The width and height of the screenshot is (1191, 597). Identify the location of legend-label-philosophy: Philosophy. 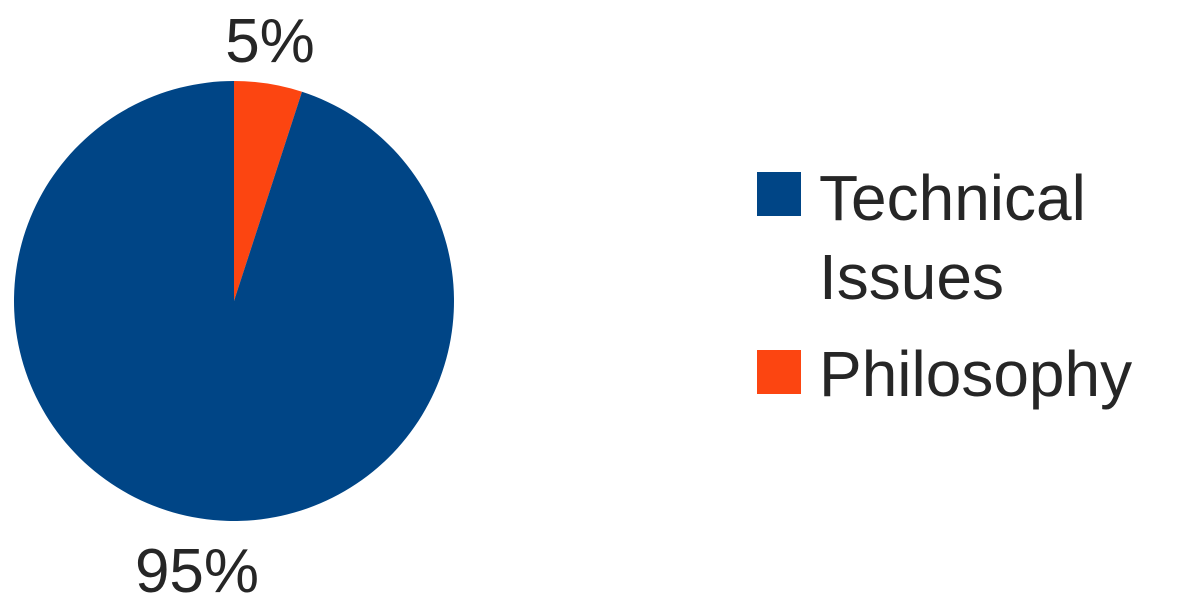
(975, 374).